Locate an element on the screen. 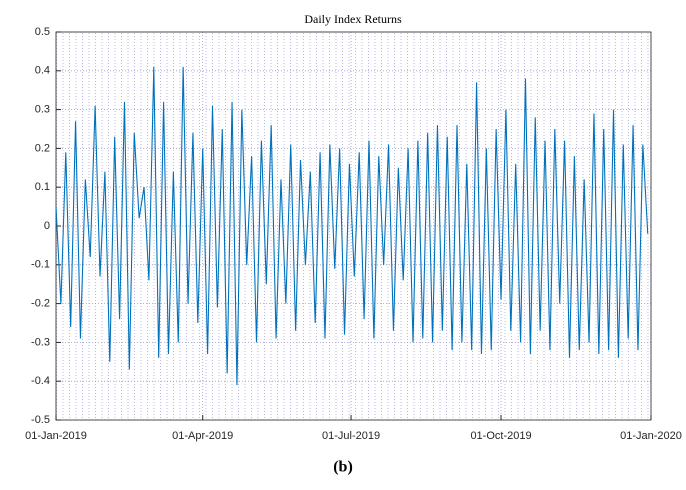 The height and width of the screenshot is (490, 686). y-tick-label: 0.1 is located at coordinates (42, 187).